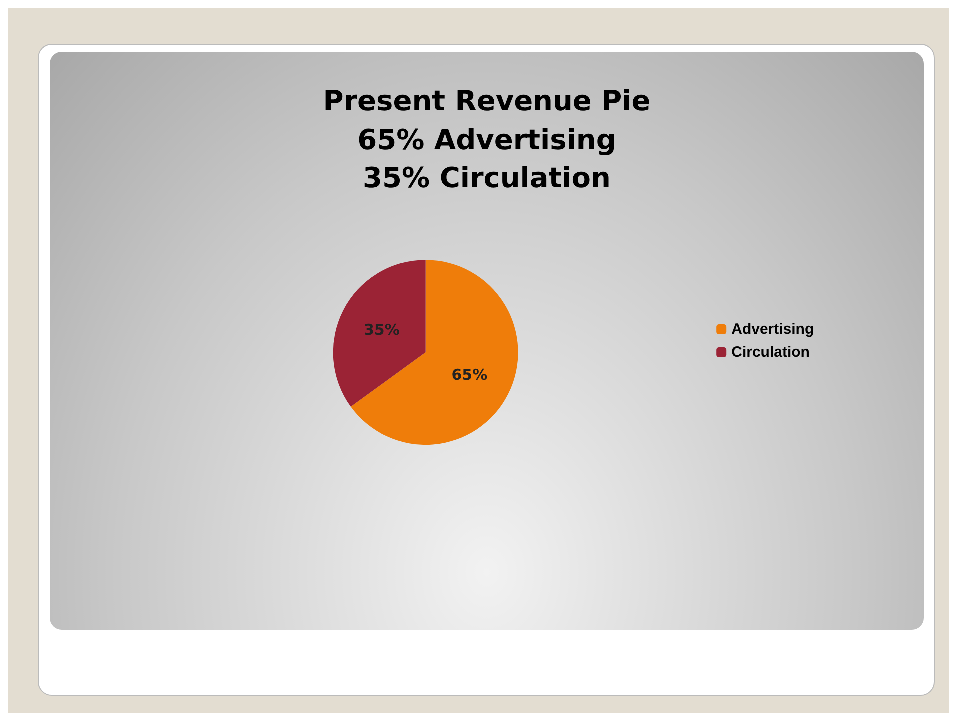 This screenshot has height=721, width=957. What do you see at coordinates (771, 352) in the screenshot?
I see `legend-label: Circulation` at bounding box center [771, 352].